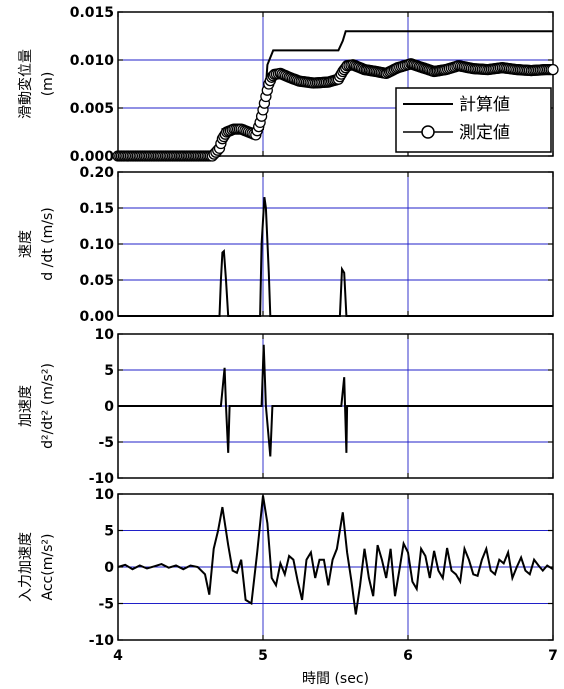  Describe the element at coordinates (408, 656) in the screenshot. I see `x-tick-label: 6` at that location.